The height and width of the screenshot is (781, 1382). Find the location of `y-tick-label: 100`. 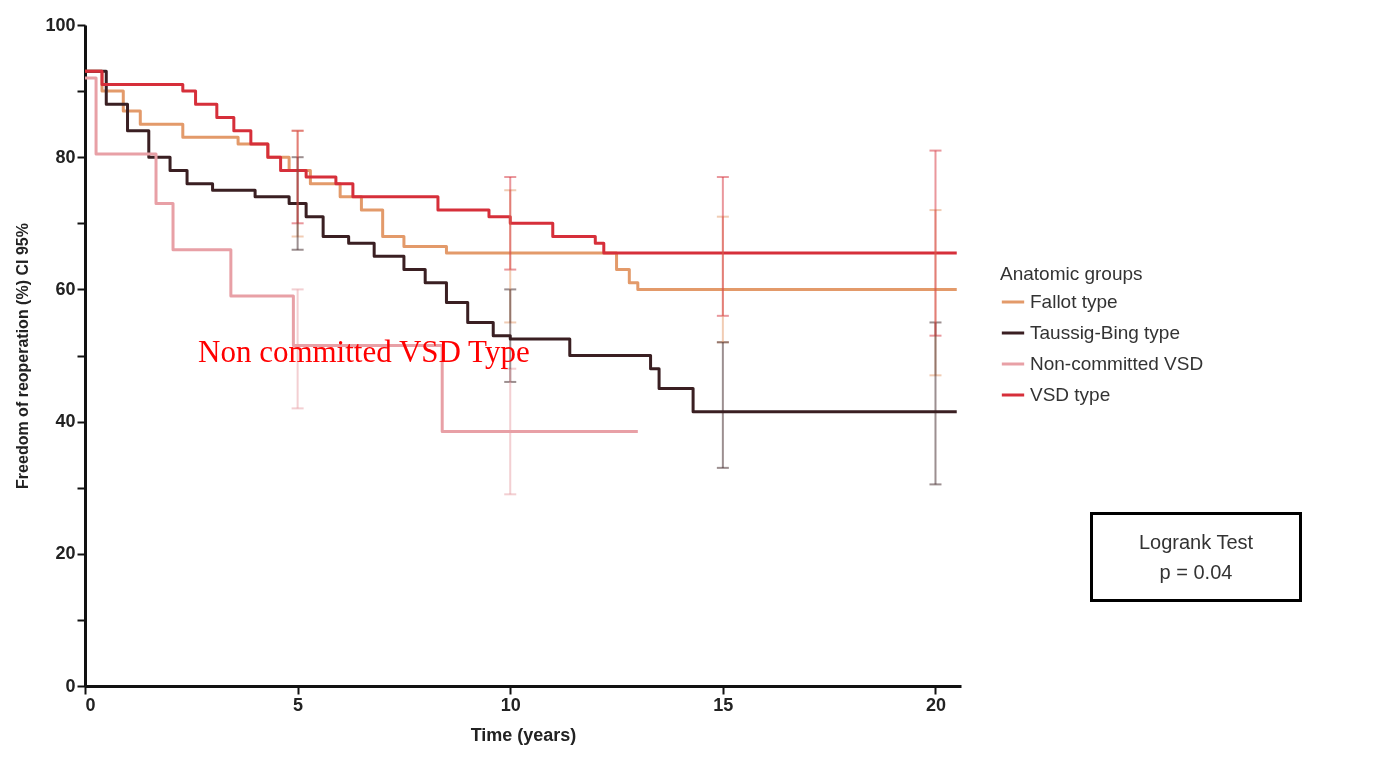

y-tick-label: 100 is located at coordinates (60, 24).